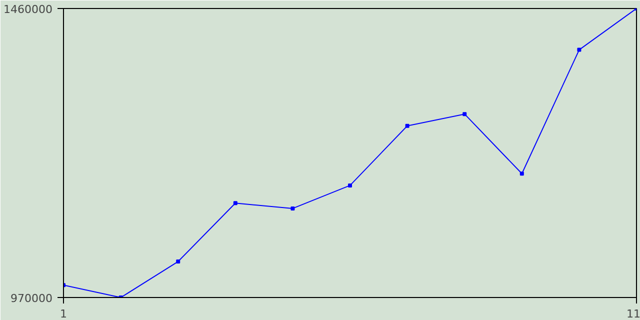  What do you see at coordinates (28, 9) in the screenshot?
I see `y-tick-label: 1460000` at bounding box center [28, 9].